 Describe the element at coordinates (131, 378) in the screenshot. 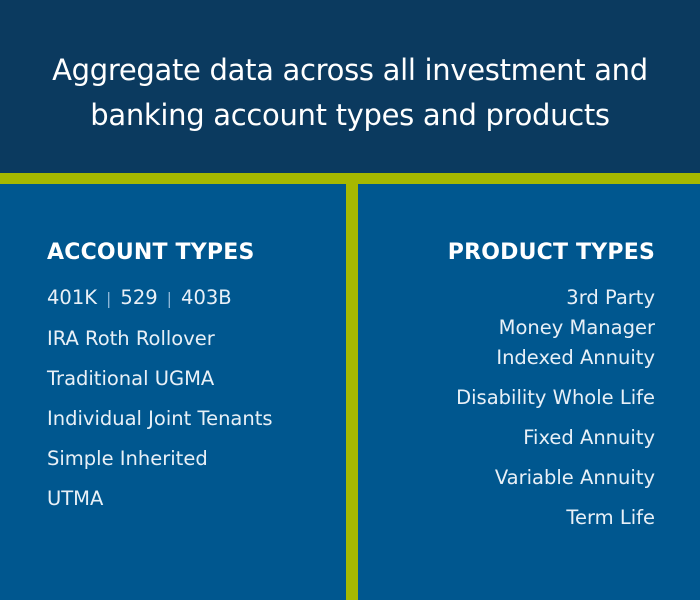

I see `list-item: Traditional UGMA` at that location.